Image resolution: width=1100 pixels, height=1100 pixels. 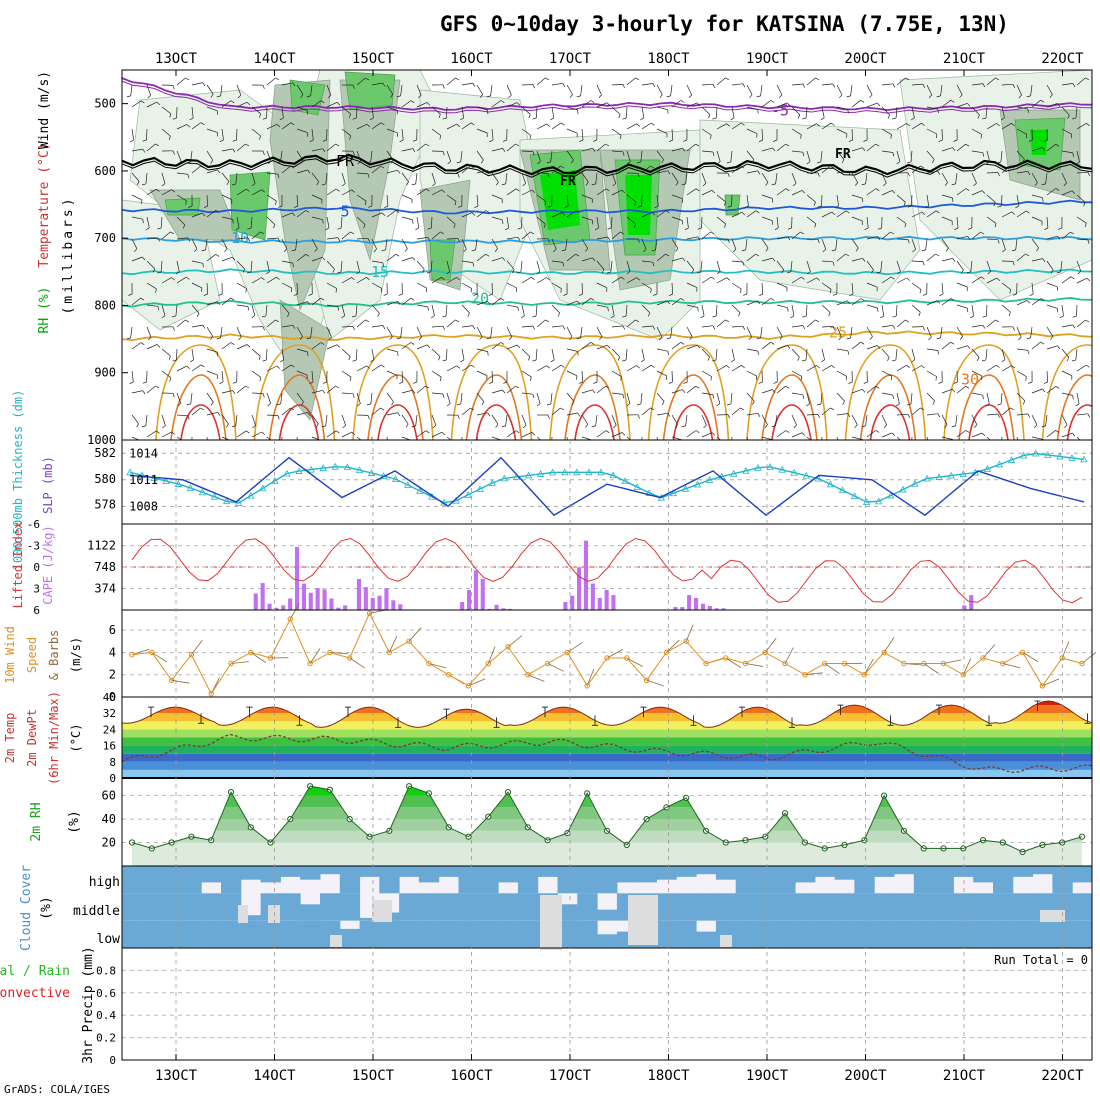 What do you see at coordinates (838, 332) in the screenshot?
I see `contour-label-25: 25` at bounding box center [838, 332].